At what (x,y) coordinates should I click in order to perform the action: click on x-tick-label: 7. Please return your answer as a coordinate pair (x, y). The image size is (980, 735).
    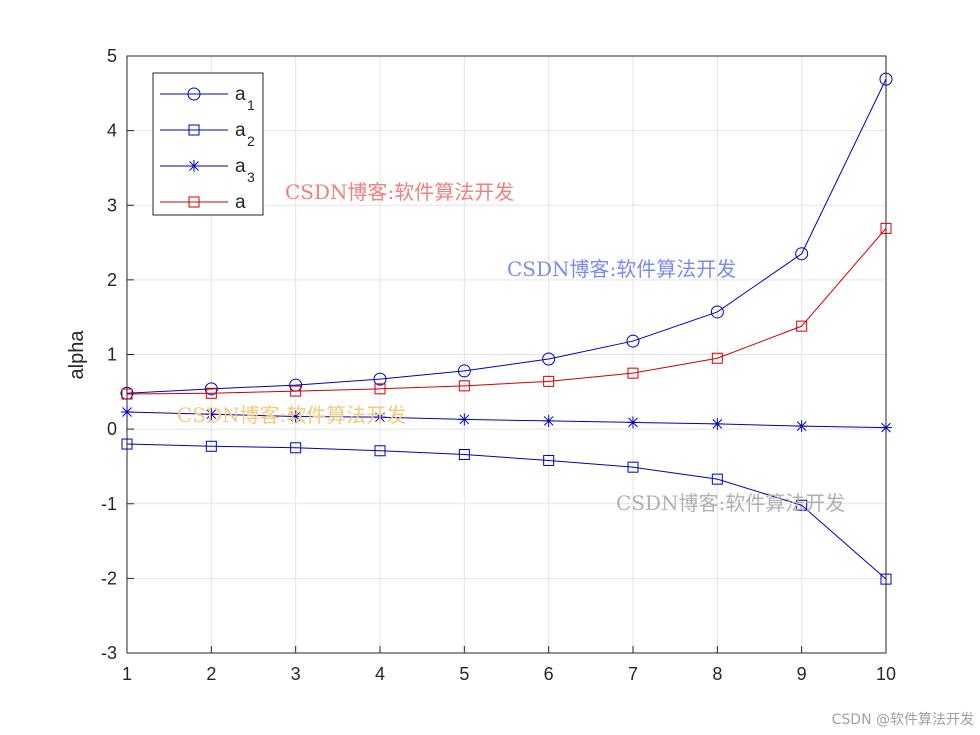
    Looking at the image, I should click on (633, 674).